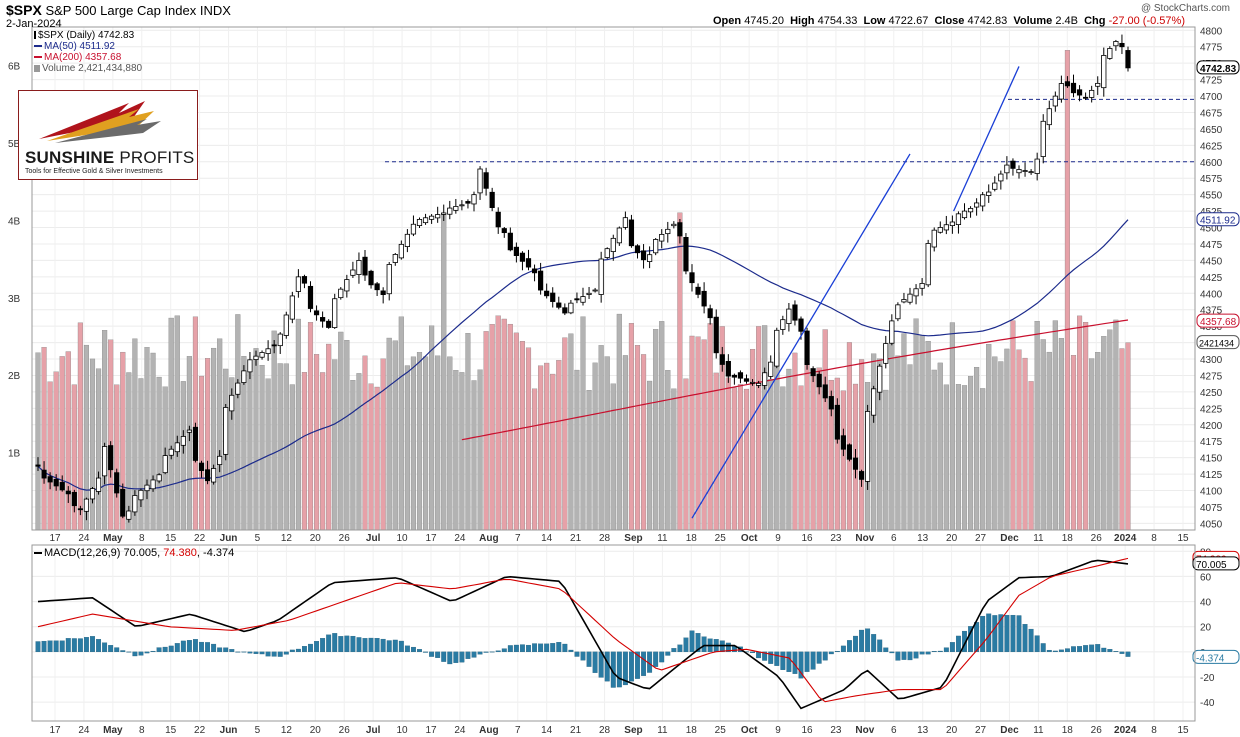 The width and height of the screenshot is (1240, 737). What do you see at coordinates (864, 730) in the screenshot?
I see `x-tick-label-lower: Nov` at bounding box center [864, 730].